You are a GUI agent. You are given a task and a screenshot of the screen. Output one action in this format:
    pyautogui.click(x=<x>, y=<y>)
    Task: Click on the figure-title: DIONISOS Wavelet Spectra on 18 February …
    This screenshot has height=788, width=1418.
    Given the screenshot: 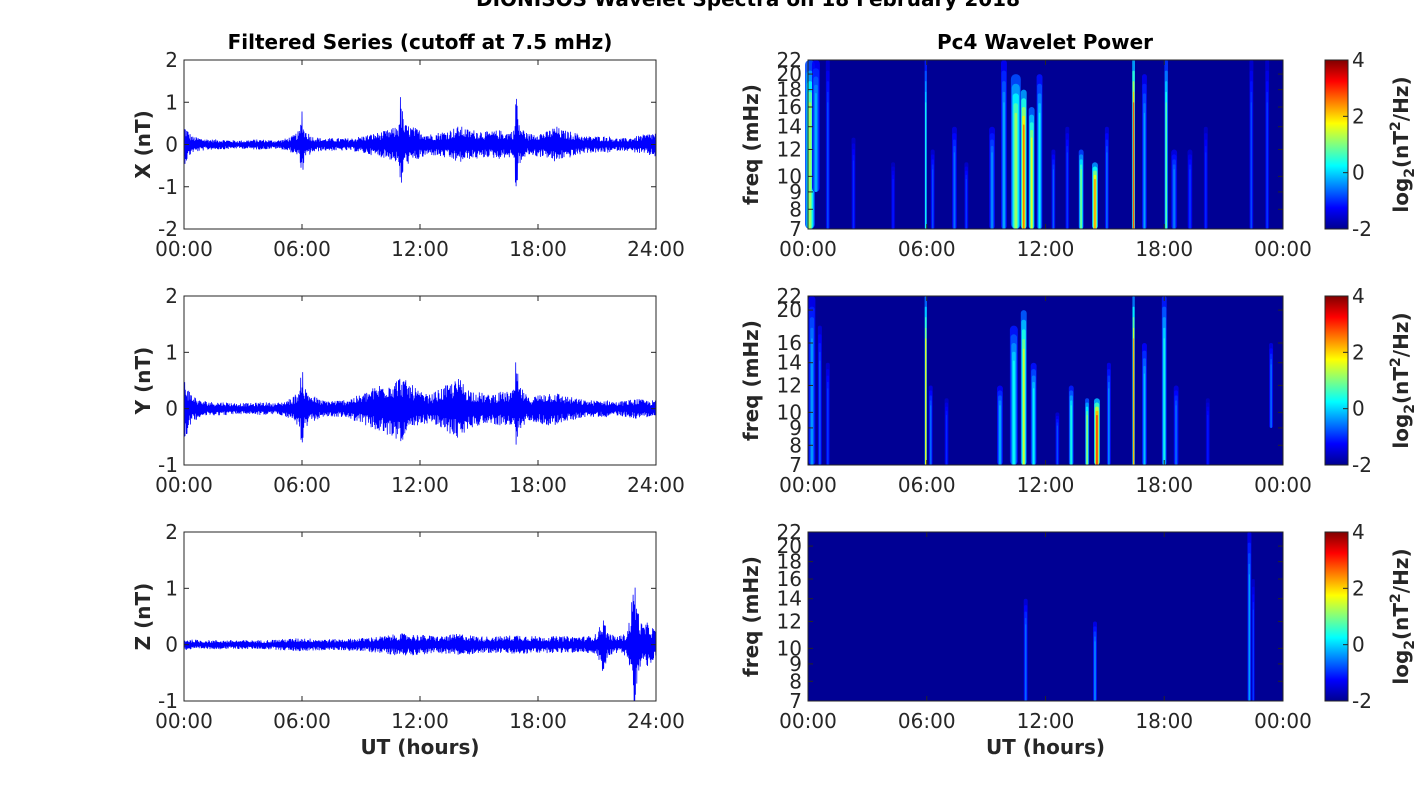 What is the action you would take?
    pyautogui.click(x=748, y=5)
    